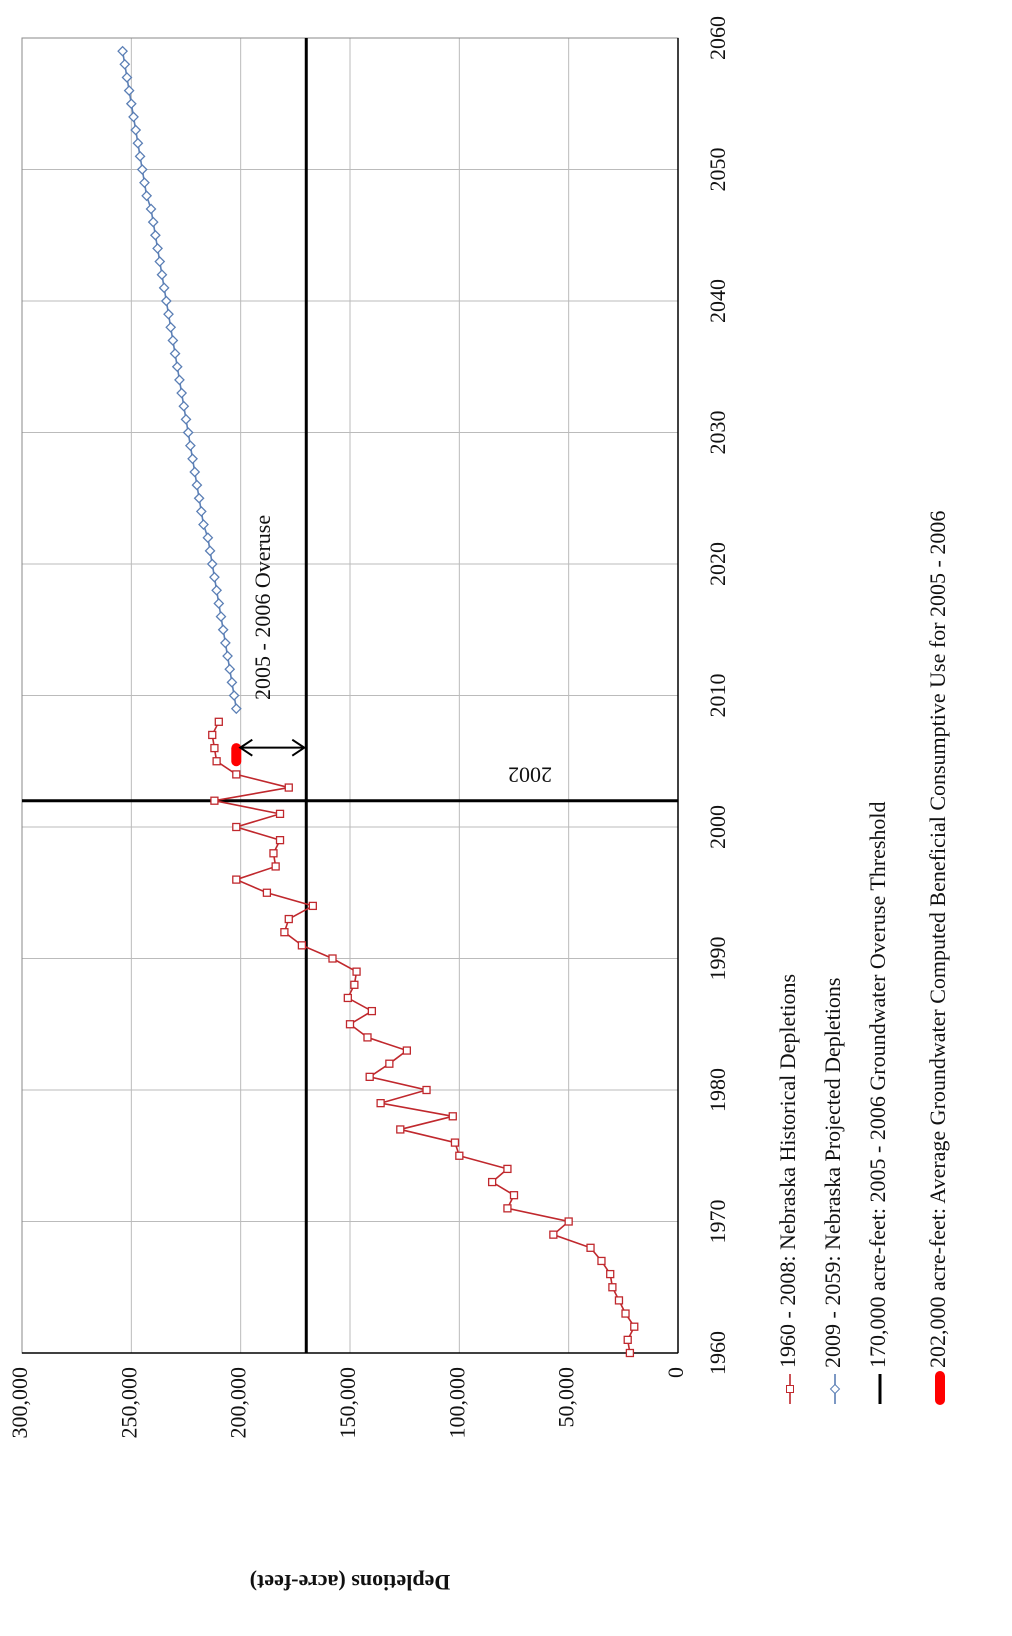  Describe the element at coordinates (717, 959) in the screenshot. I see `x-tick-label: 1990` at that location.